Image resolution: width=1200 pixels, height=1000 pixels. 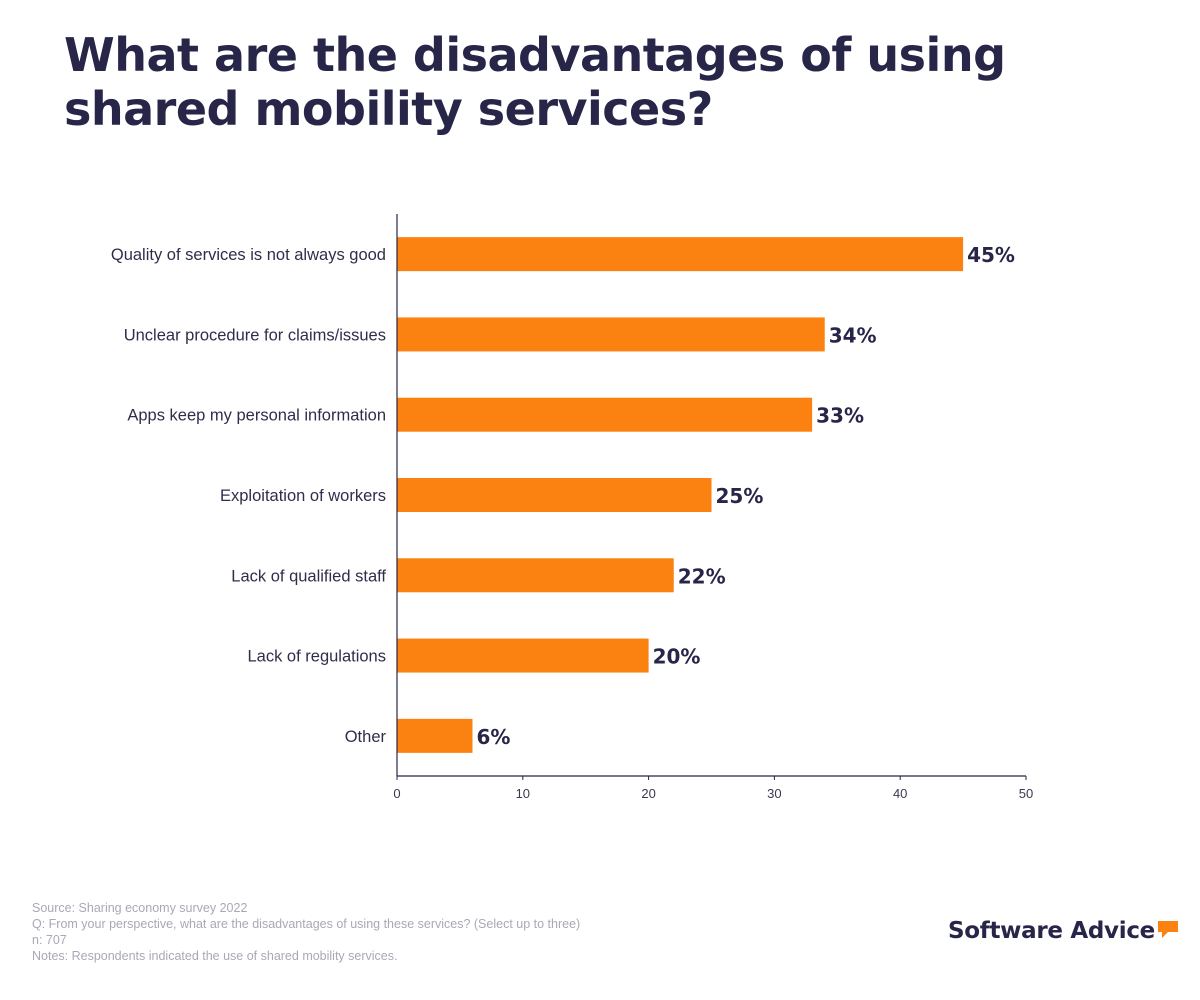 What do you see at coordinates (991, 255) in the screenshot?
I see `value-label: 45%` at bounding box center [991, 255].